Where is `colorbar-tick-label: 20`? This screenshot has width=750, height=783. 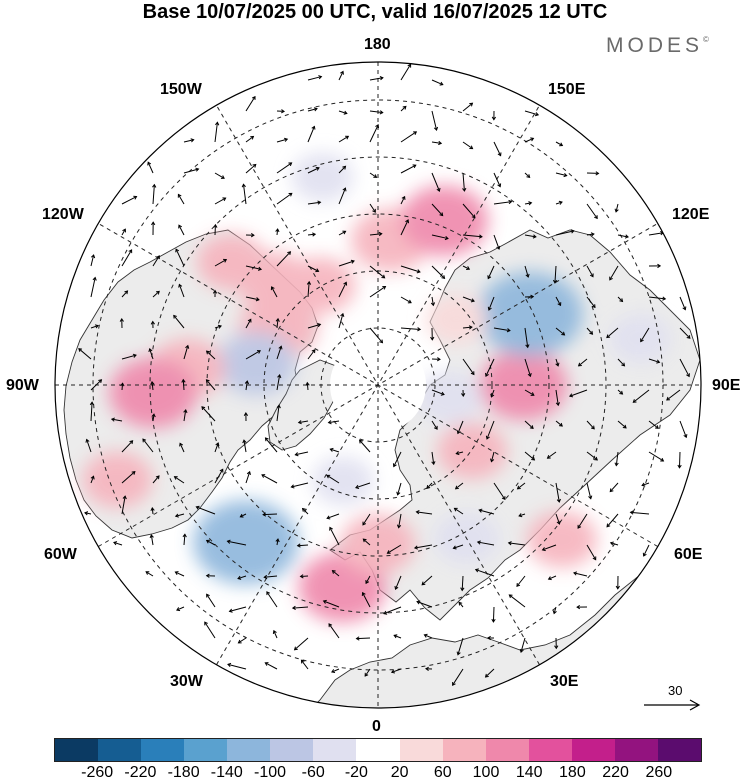 colorbar-tick-label: 20 is located at coordinates (399, 772).